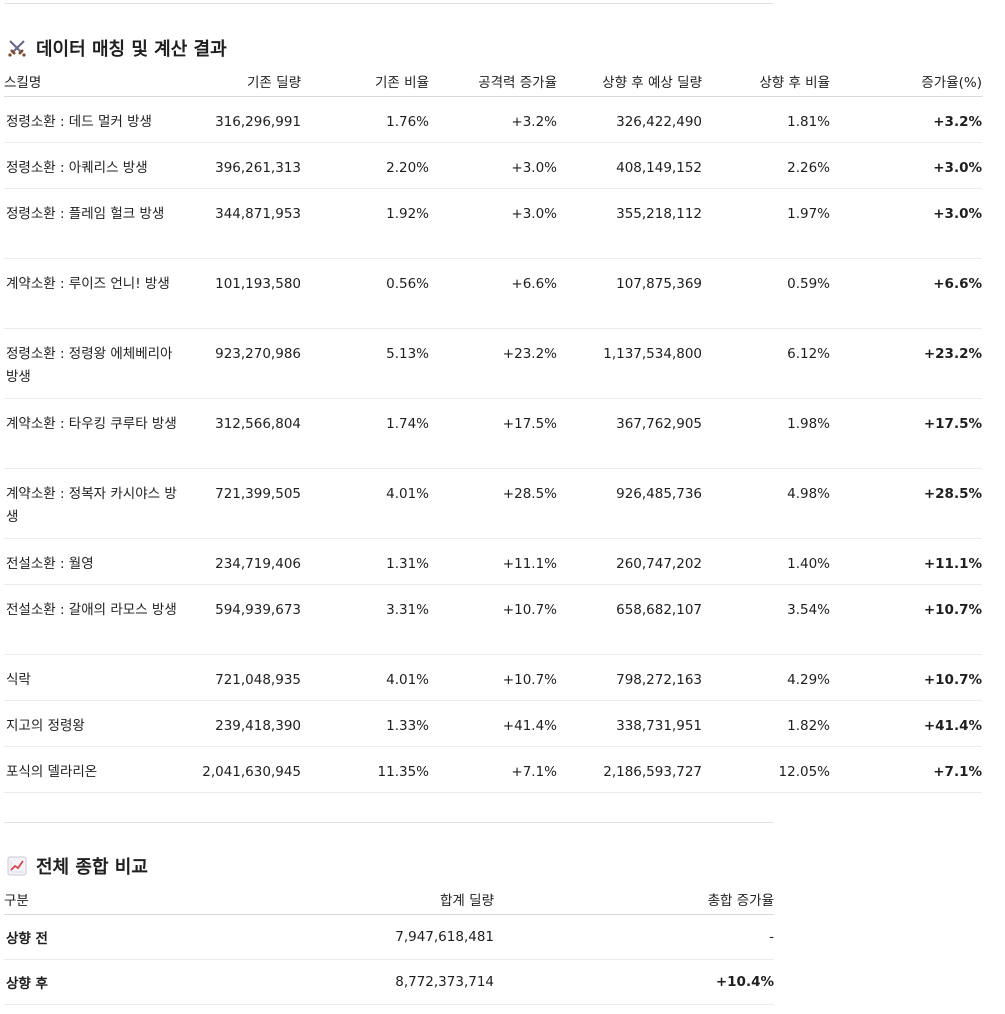 This screenshot has height=1014, width=1005. Describe the element at coordinates (91, 503) in the screenshot. I see `skill-name: 계약소환 : 정복자 카시야스 방생` at that location.